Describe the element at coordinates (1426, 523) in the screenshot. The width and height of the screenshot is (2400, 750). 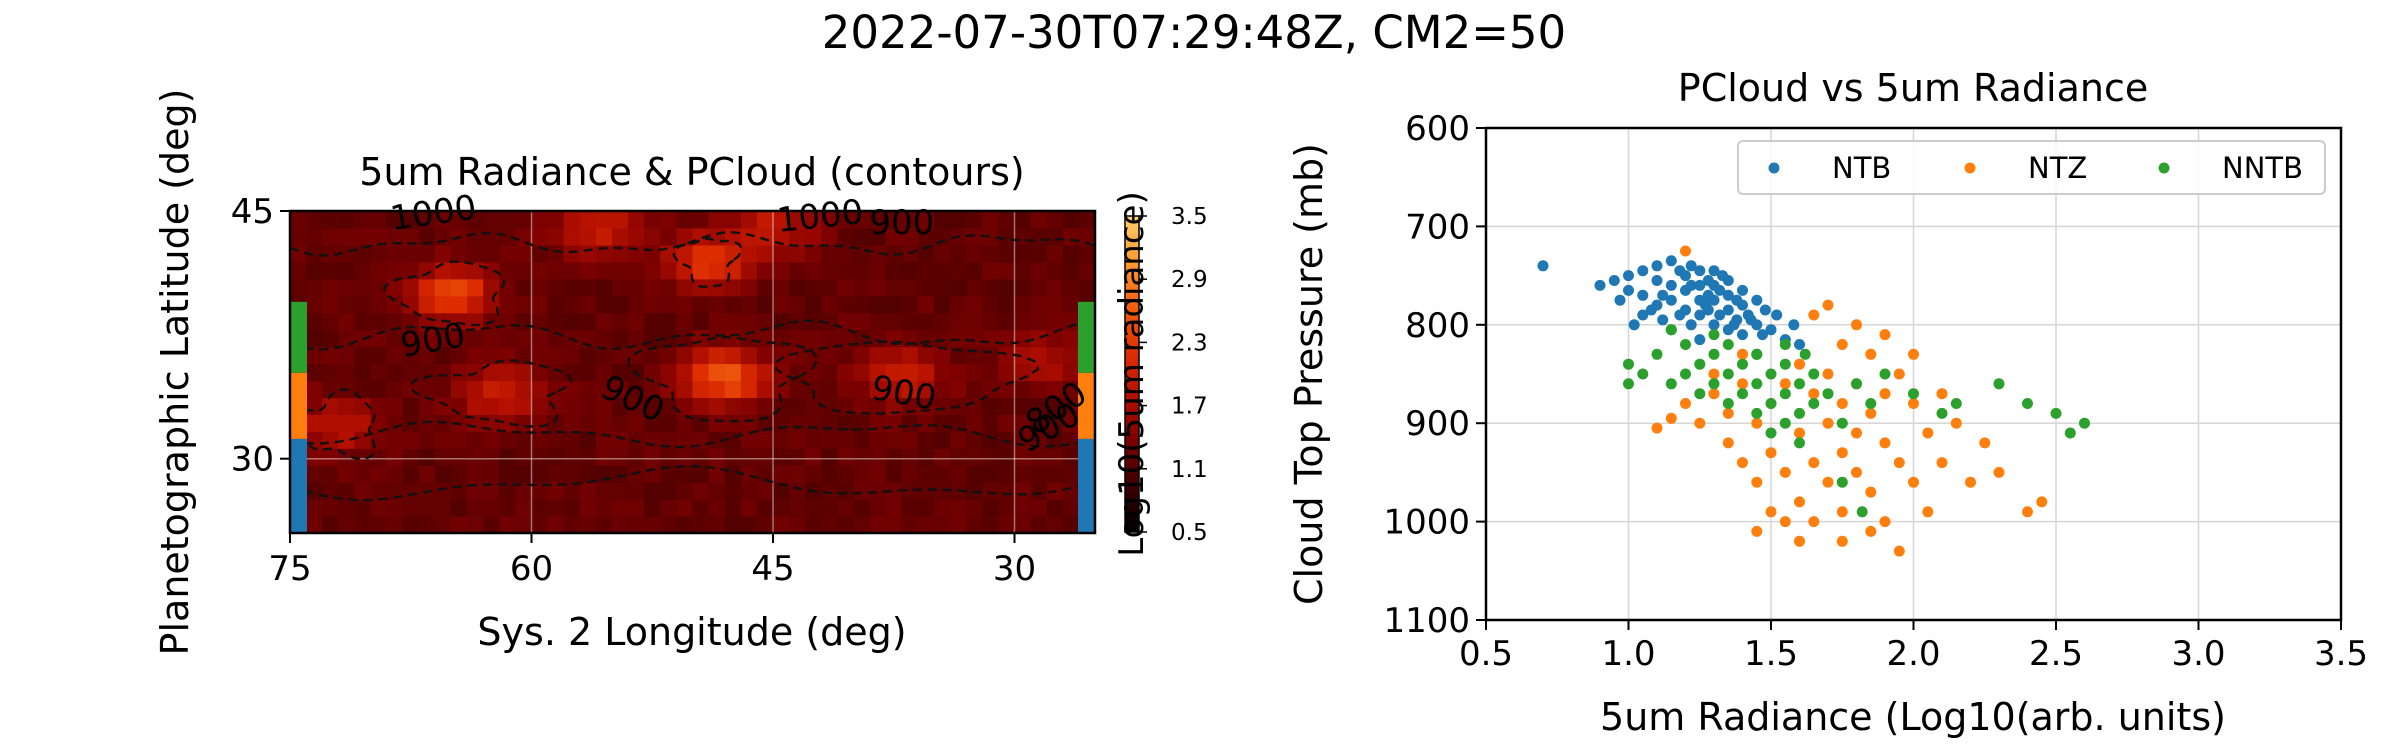
I see `scatter-y-tick-label: 1000` at that location.